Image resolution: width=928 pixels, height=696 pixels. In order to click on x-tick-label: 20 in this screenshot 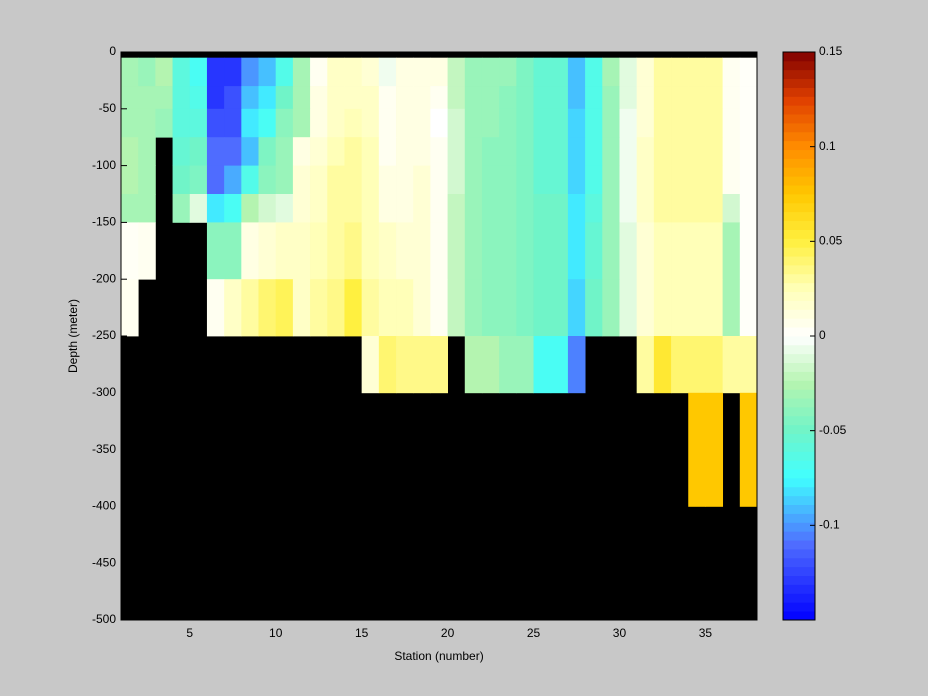, I will do `click(448, 633)`.